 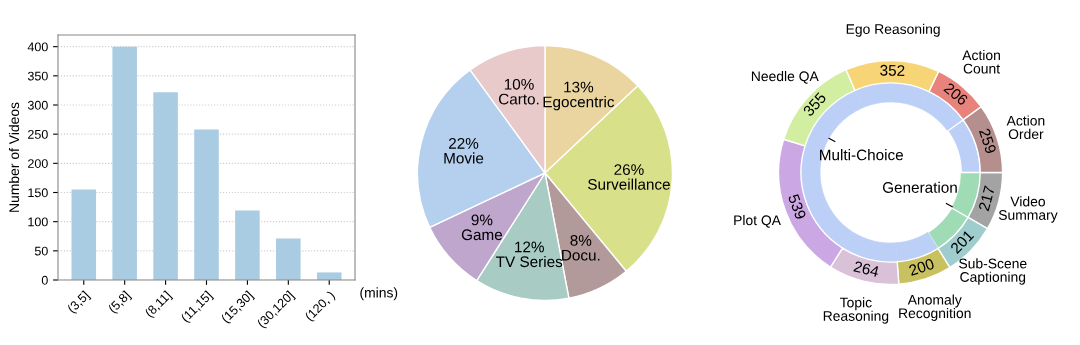 What do you see at coordinates (919, 187) in the screenshot?
I see `text: Generation` at bounding box center [919, 187].